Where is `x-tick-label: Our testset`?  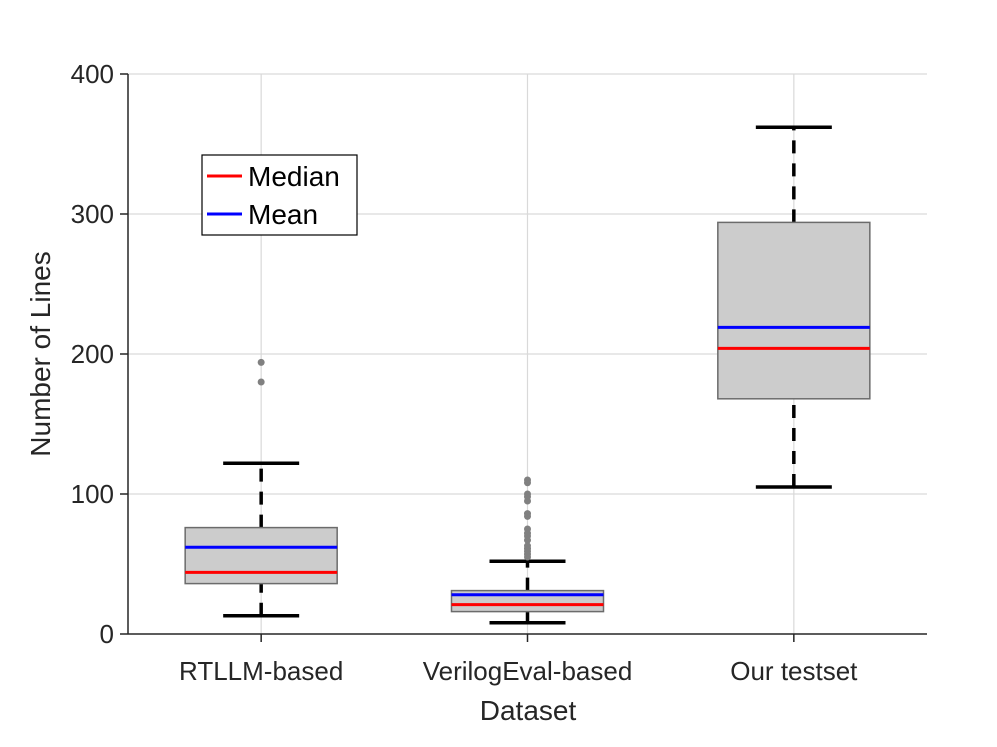 x-tick-label: Our testset is located at coordinates (794, 671).